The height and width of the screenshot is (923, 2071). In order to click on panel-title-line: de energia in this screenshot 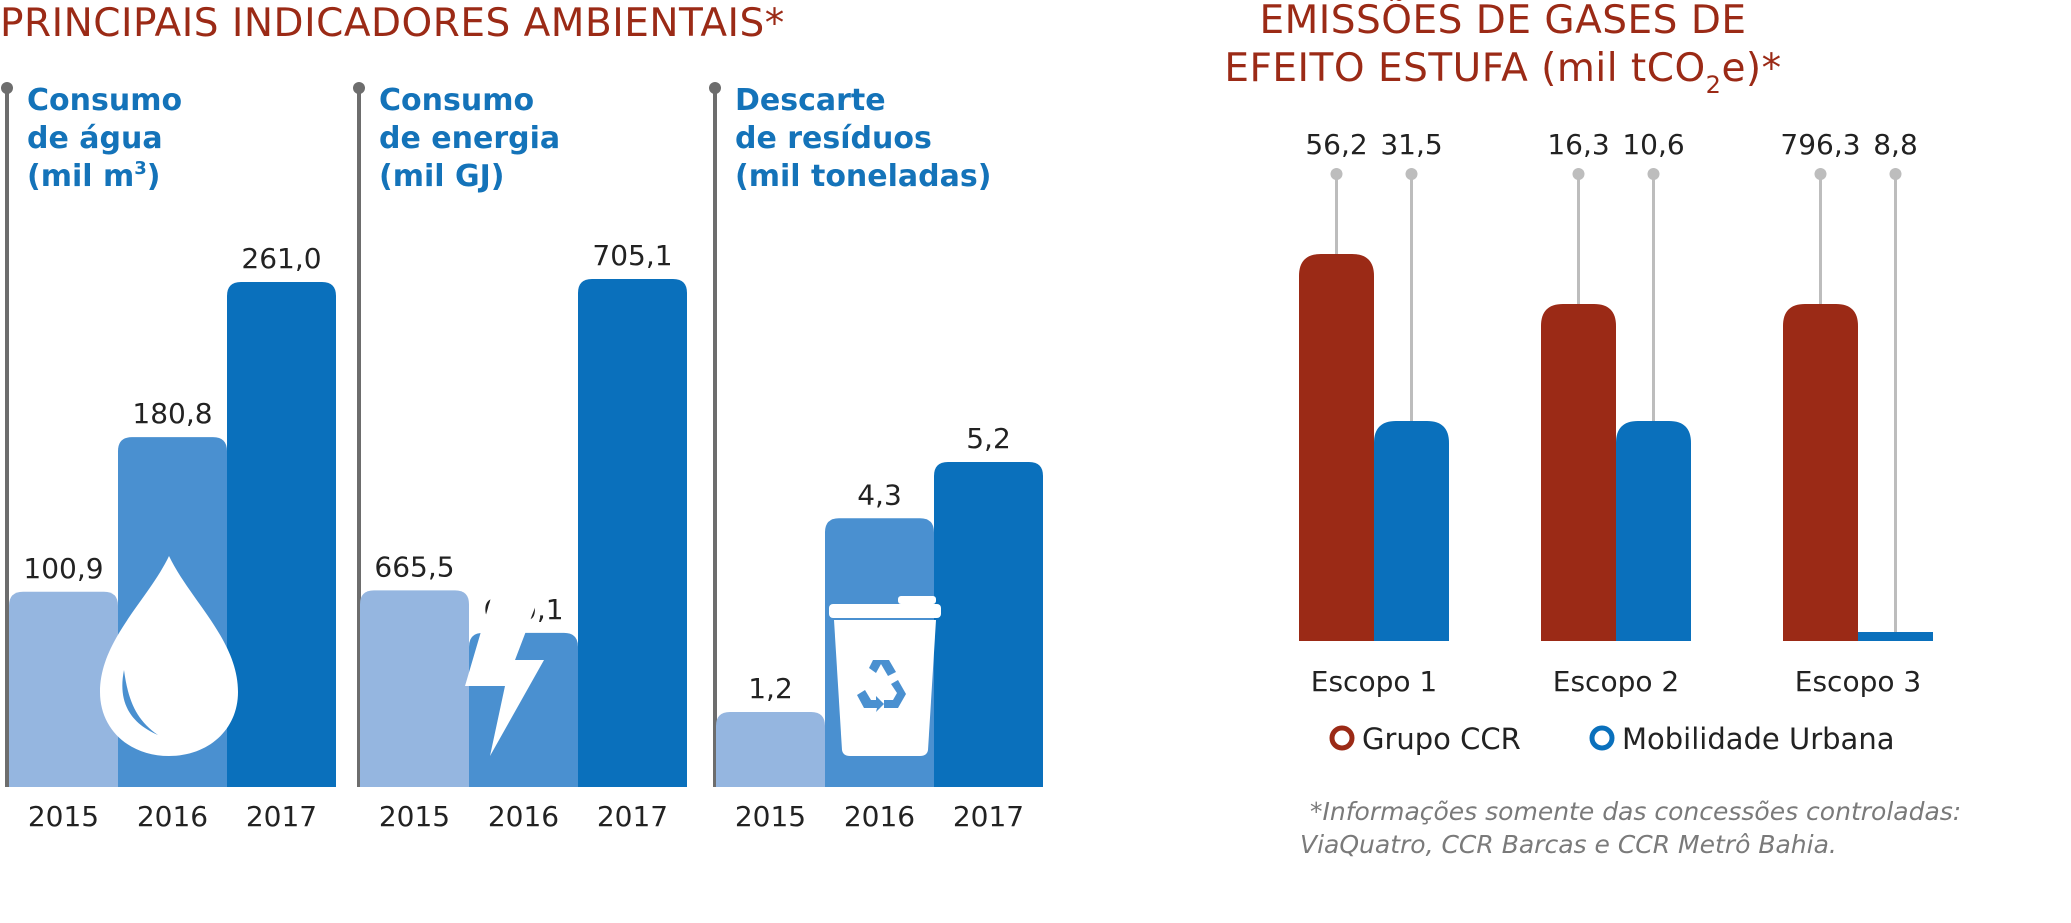, I will do `click(469, 138)`.